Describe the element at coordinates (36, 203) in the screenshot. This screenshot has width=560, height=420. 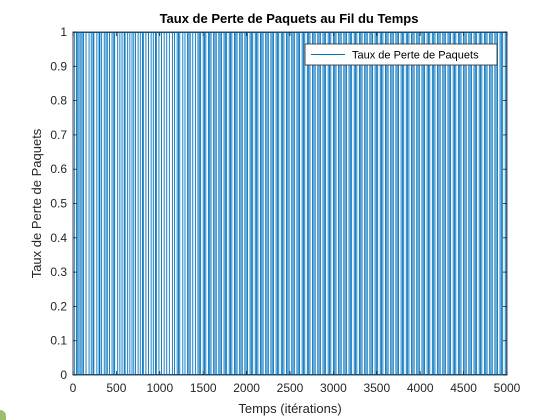
I see `y-axis-label: Taux de Perte de Paquets` at that location.